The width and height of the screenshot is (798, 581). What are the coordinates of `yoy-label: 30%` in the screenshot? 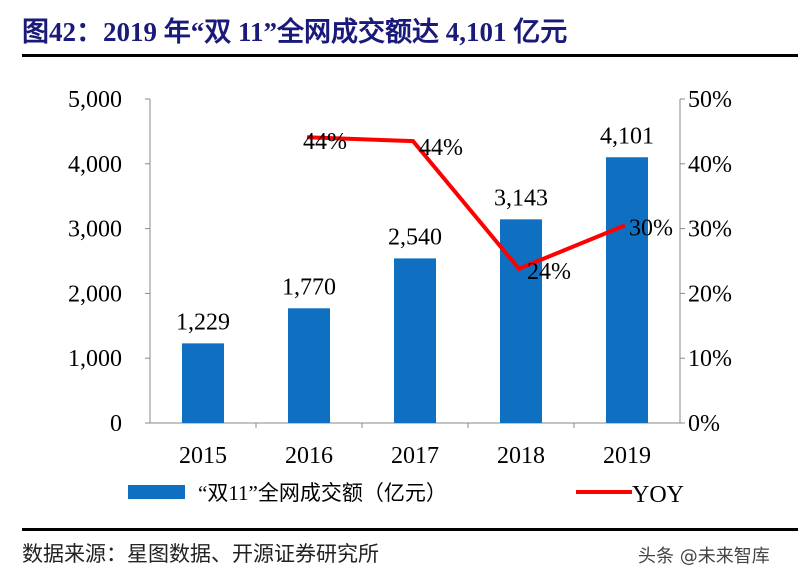 It's located at (651, 228).